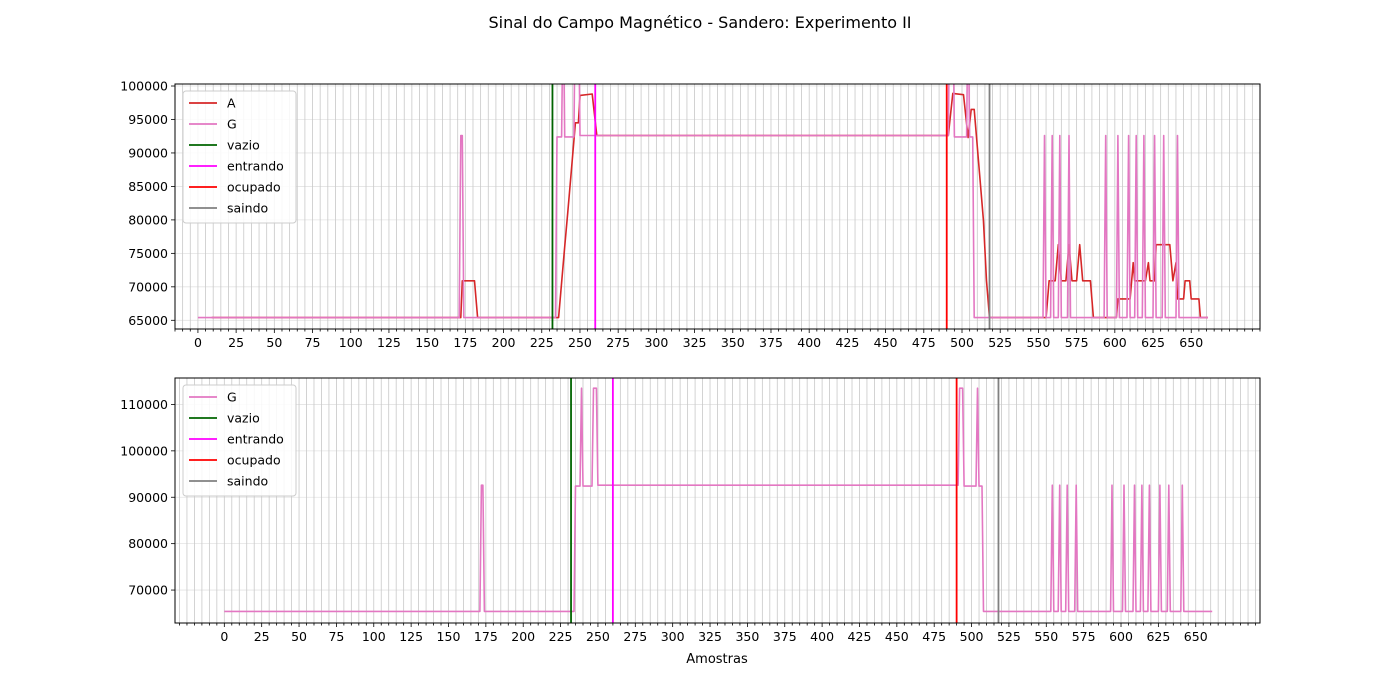  What do you see at coordinates (231, 103) in the screenshot?
I see `legend-label-A: A` at bounding box center [231, 103].